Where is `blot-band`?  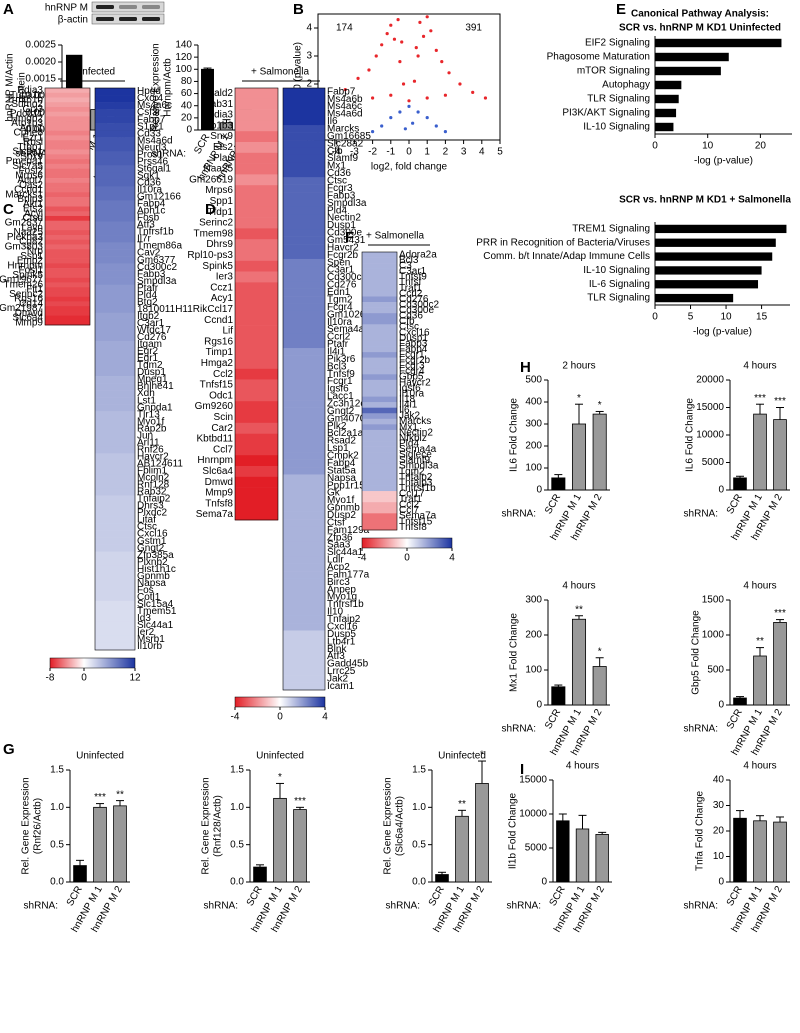
blot-band is located at coordinates (128, 7).